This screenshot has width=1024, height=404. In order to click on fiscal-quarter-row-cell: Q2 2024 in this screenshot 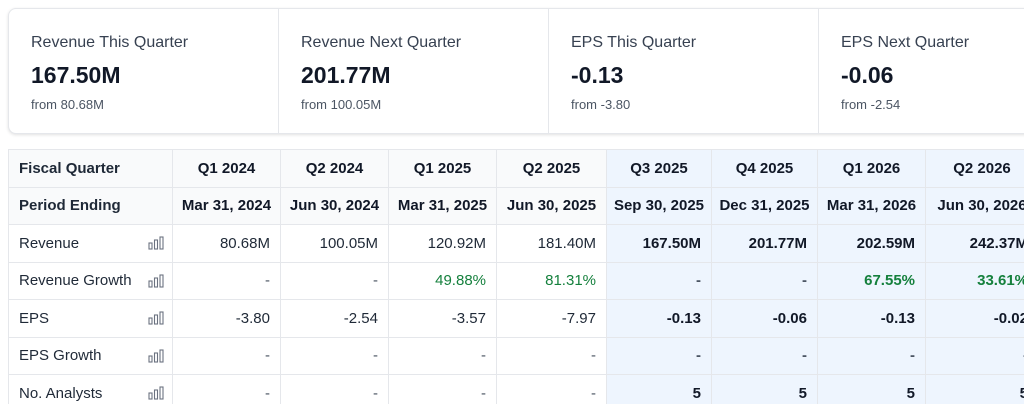, I will do `click(334, 168)`.